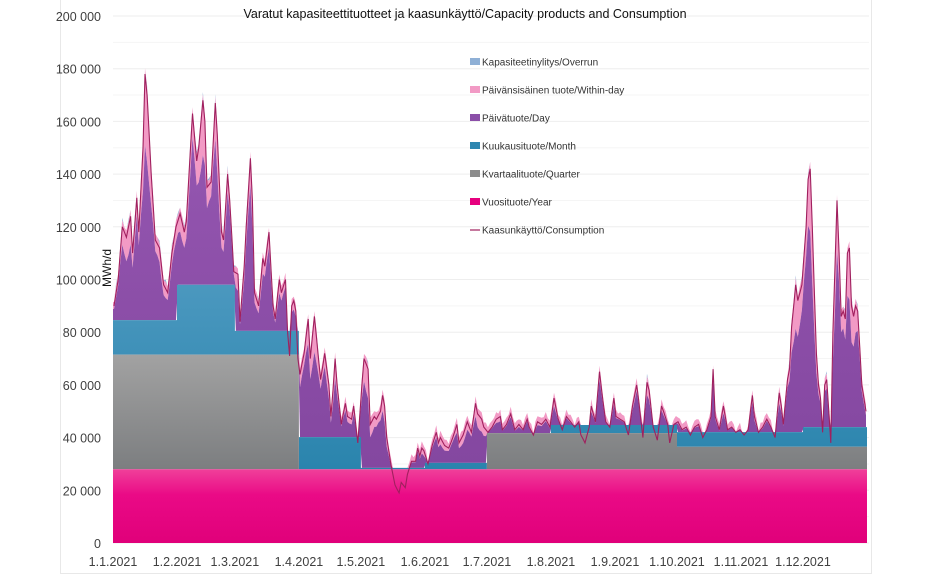 The image size is (936, 578). What do you see at coordinates (177, 562) in the screenshot?
I see `x-tick-label: 1.2.2021` at bounding box center [177, 562].